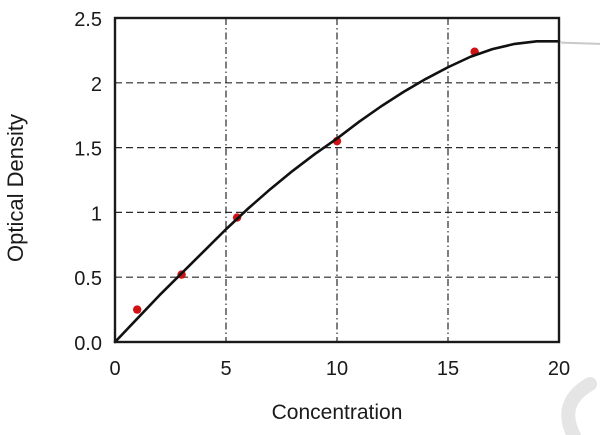  Describe the element at coordinates (448, 369) in the screenshot. I see `x-tick-label: 15` at that location.